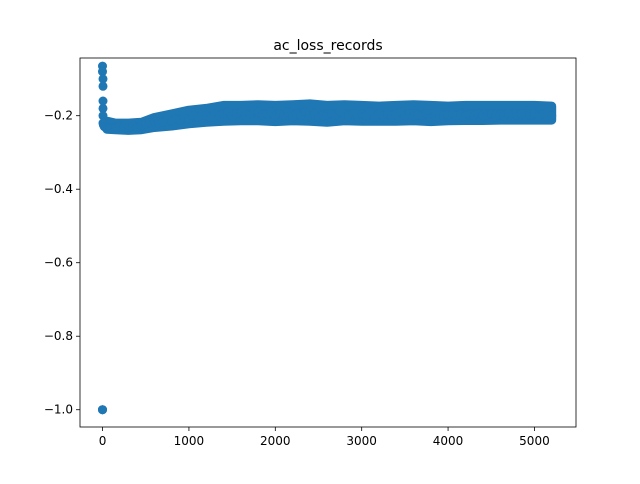 The image size is (640, 484). I want to click on x-tick-label: 2000, so click(275, 441).